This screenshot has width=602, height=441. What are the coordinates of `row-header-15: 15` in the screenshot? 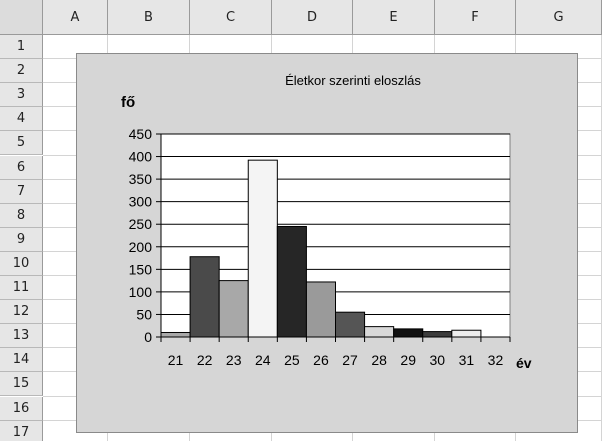 It's located at (21, 384).